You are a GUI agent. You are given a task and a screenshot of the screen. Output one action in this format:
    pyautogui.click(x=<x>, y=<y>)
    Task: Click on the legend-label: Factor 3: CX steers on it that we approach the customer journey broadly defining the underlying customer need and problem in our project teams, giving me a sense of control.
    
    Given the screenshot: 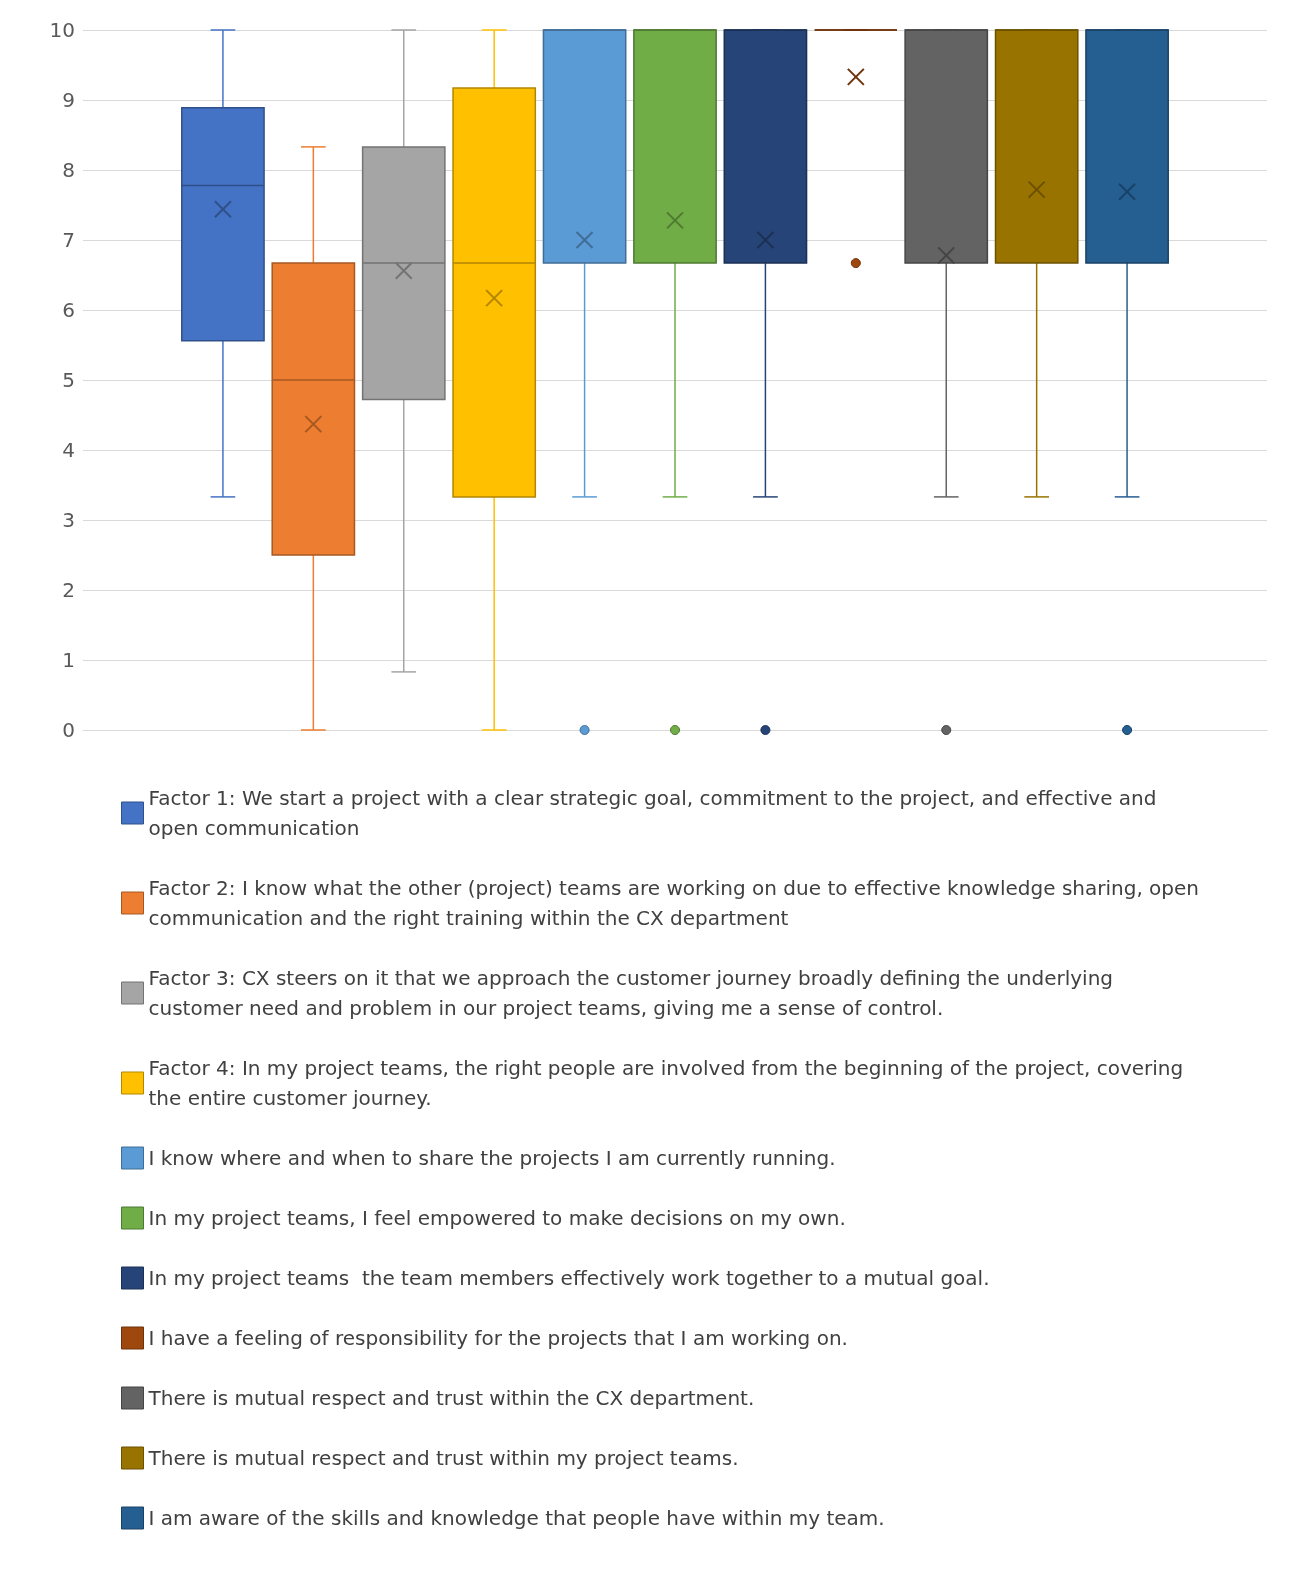 What is the action you would take?
    pyautogui.click(x=634, y=993)
    